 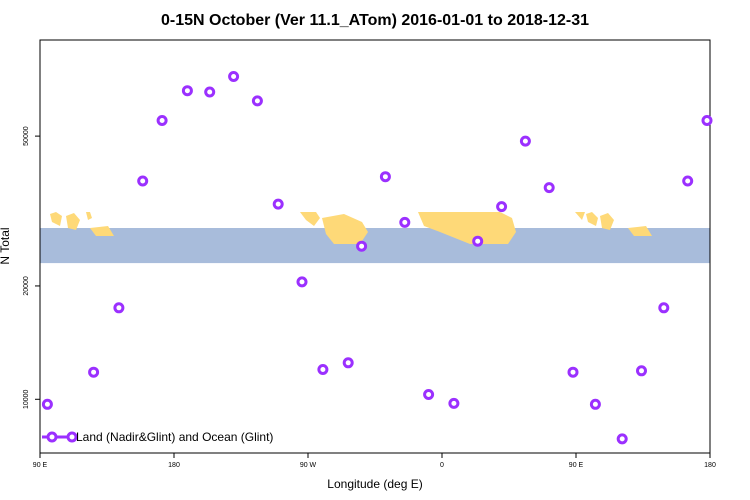 I want to click on ocean-area, so click(x=375, y=246).